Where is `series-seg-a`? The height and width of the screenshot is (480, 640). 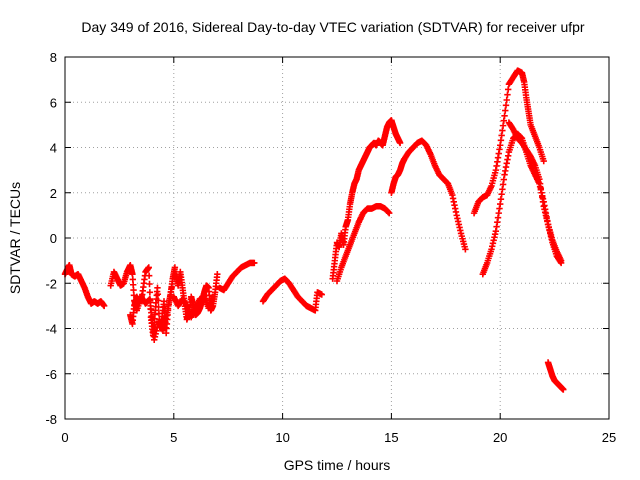 series-seg-a is located at coordinates (84, 285).